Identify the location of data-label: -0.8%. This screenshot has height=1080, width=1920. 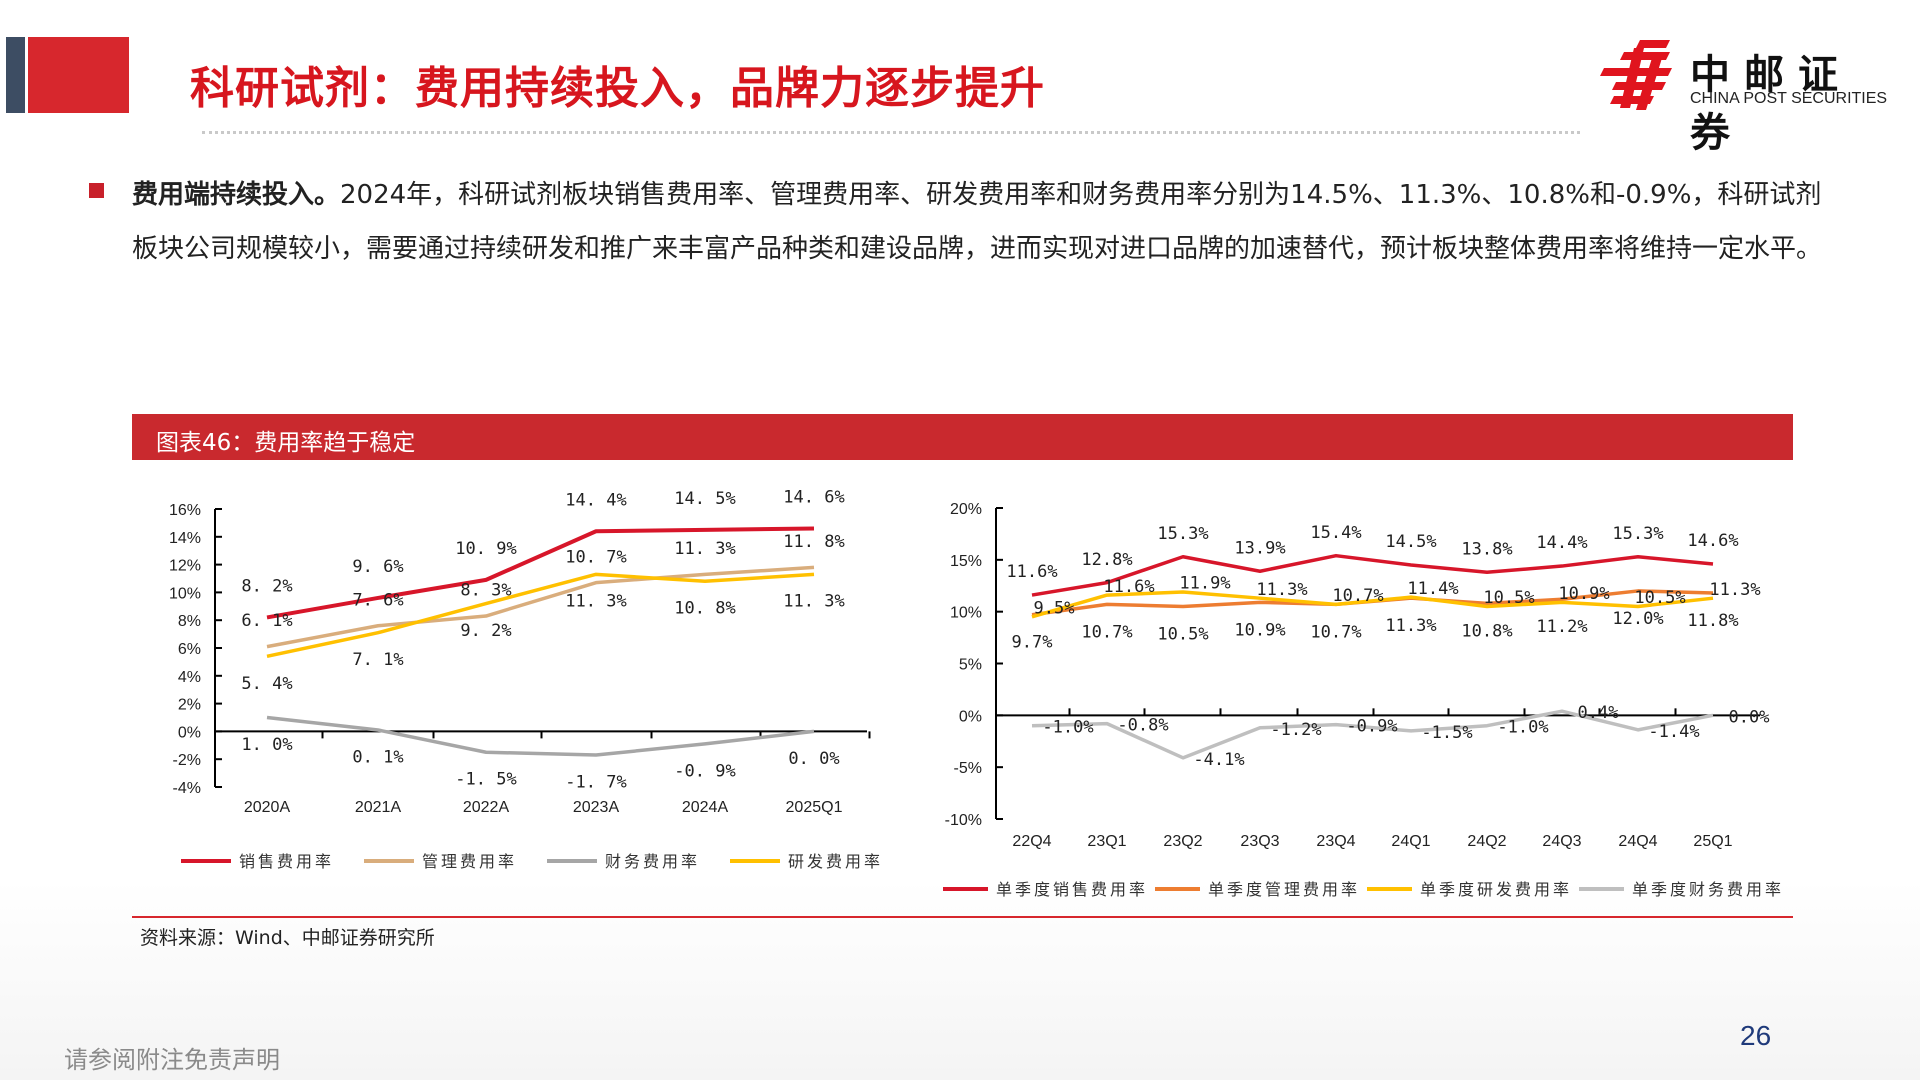
(1142, 726).